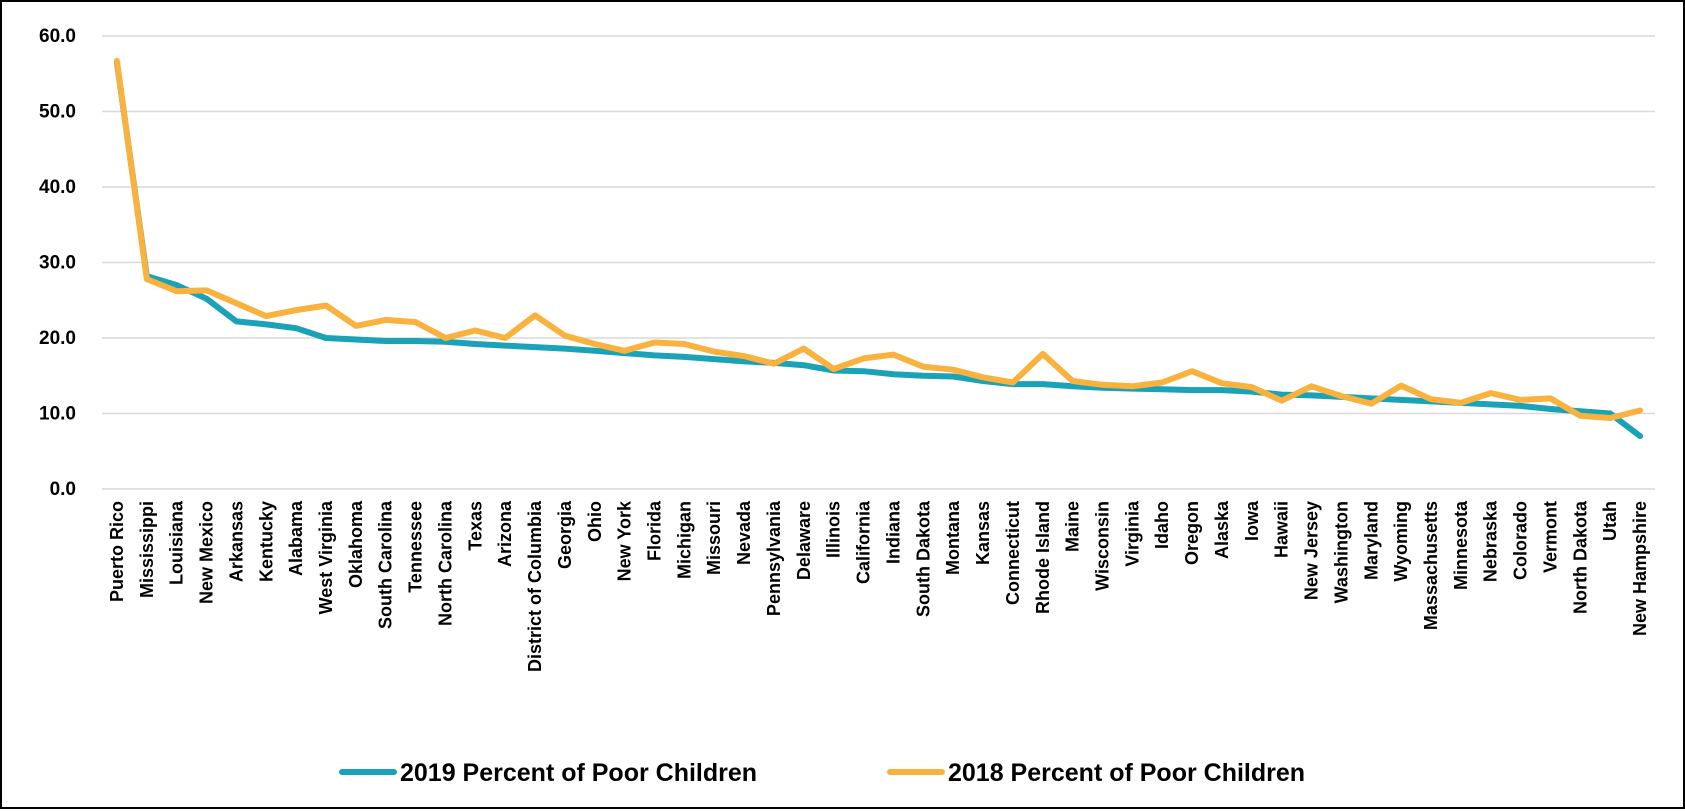  Describe the element at coordinates (445, 563) in the screenshot. I see `x-tick-label: North Carolina` at that location.